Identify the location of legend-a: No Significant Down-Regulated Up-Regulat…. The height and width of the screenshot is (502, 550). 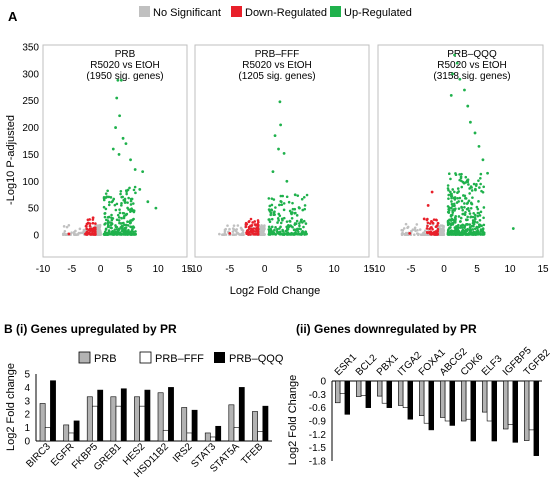
(275, 12).